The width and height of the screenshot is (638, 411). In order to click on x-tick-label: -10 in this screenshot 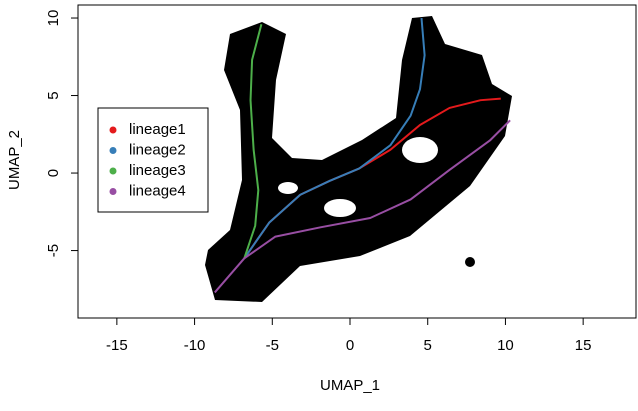, I will do `click(195, 345)`.